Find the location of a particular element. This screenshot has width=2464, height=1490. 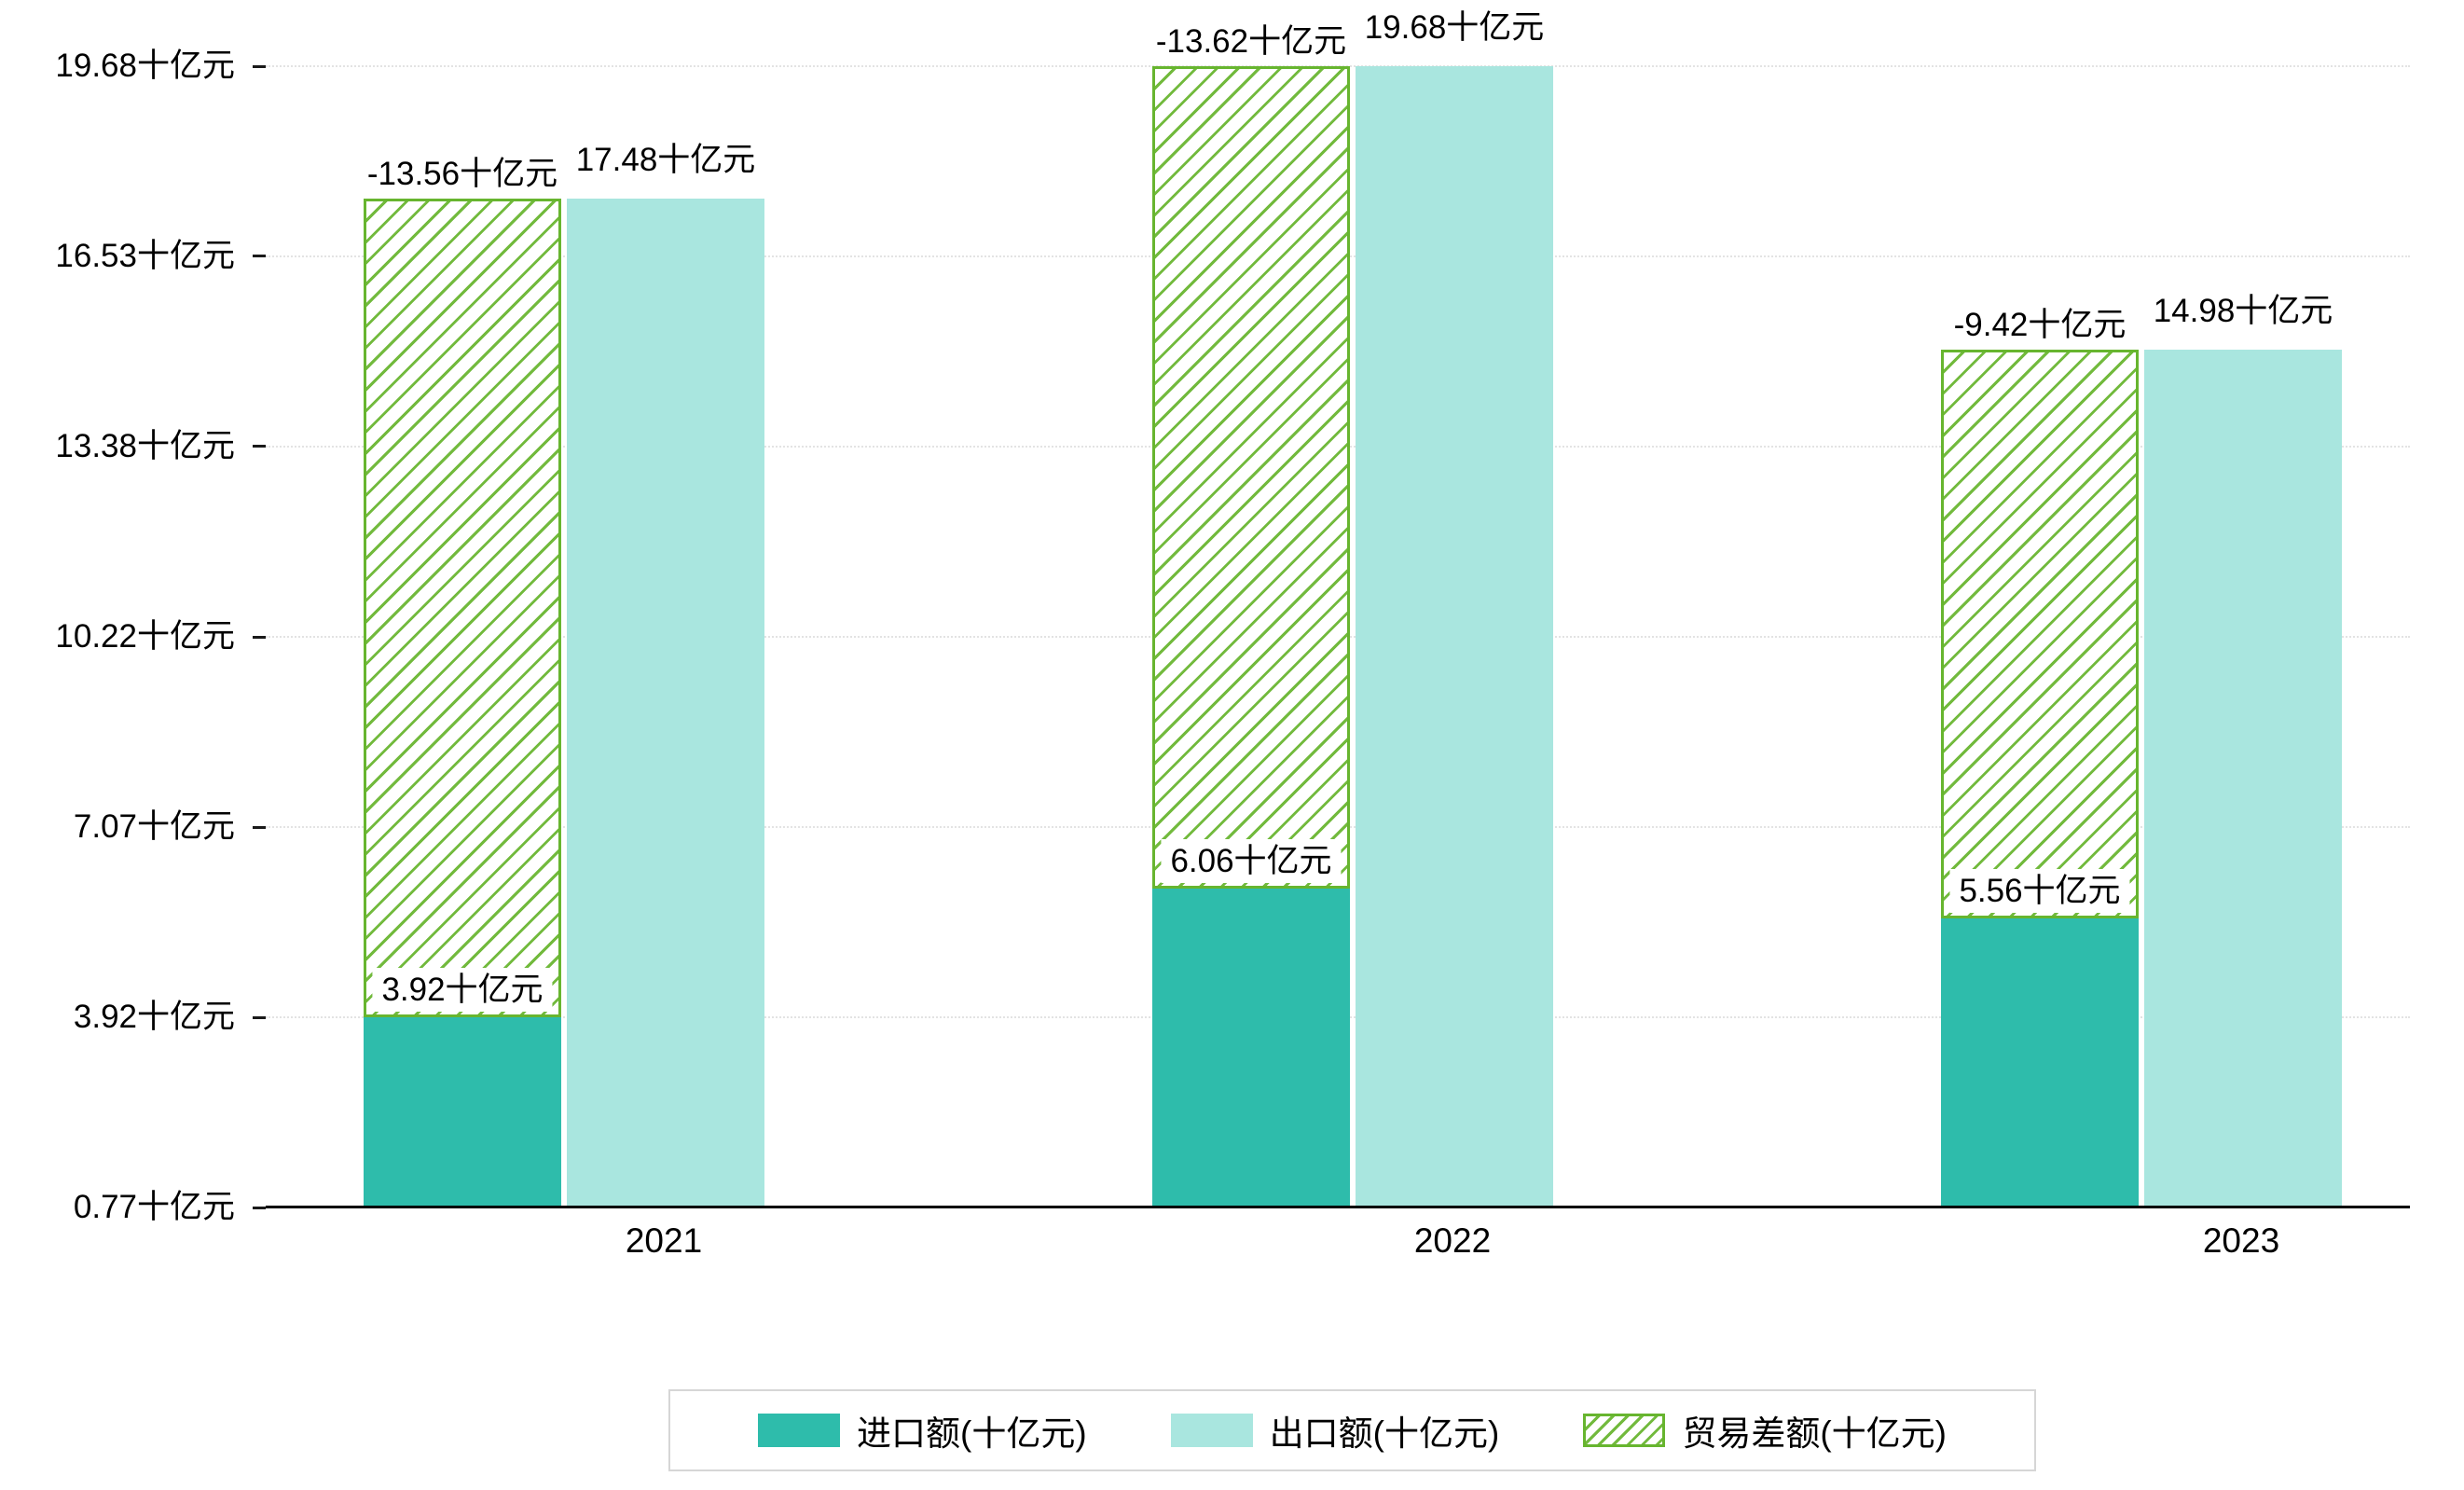

export-bar-2021 is located at coordinates (665, 703).